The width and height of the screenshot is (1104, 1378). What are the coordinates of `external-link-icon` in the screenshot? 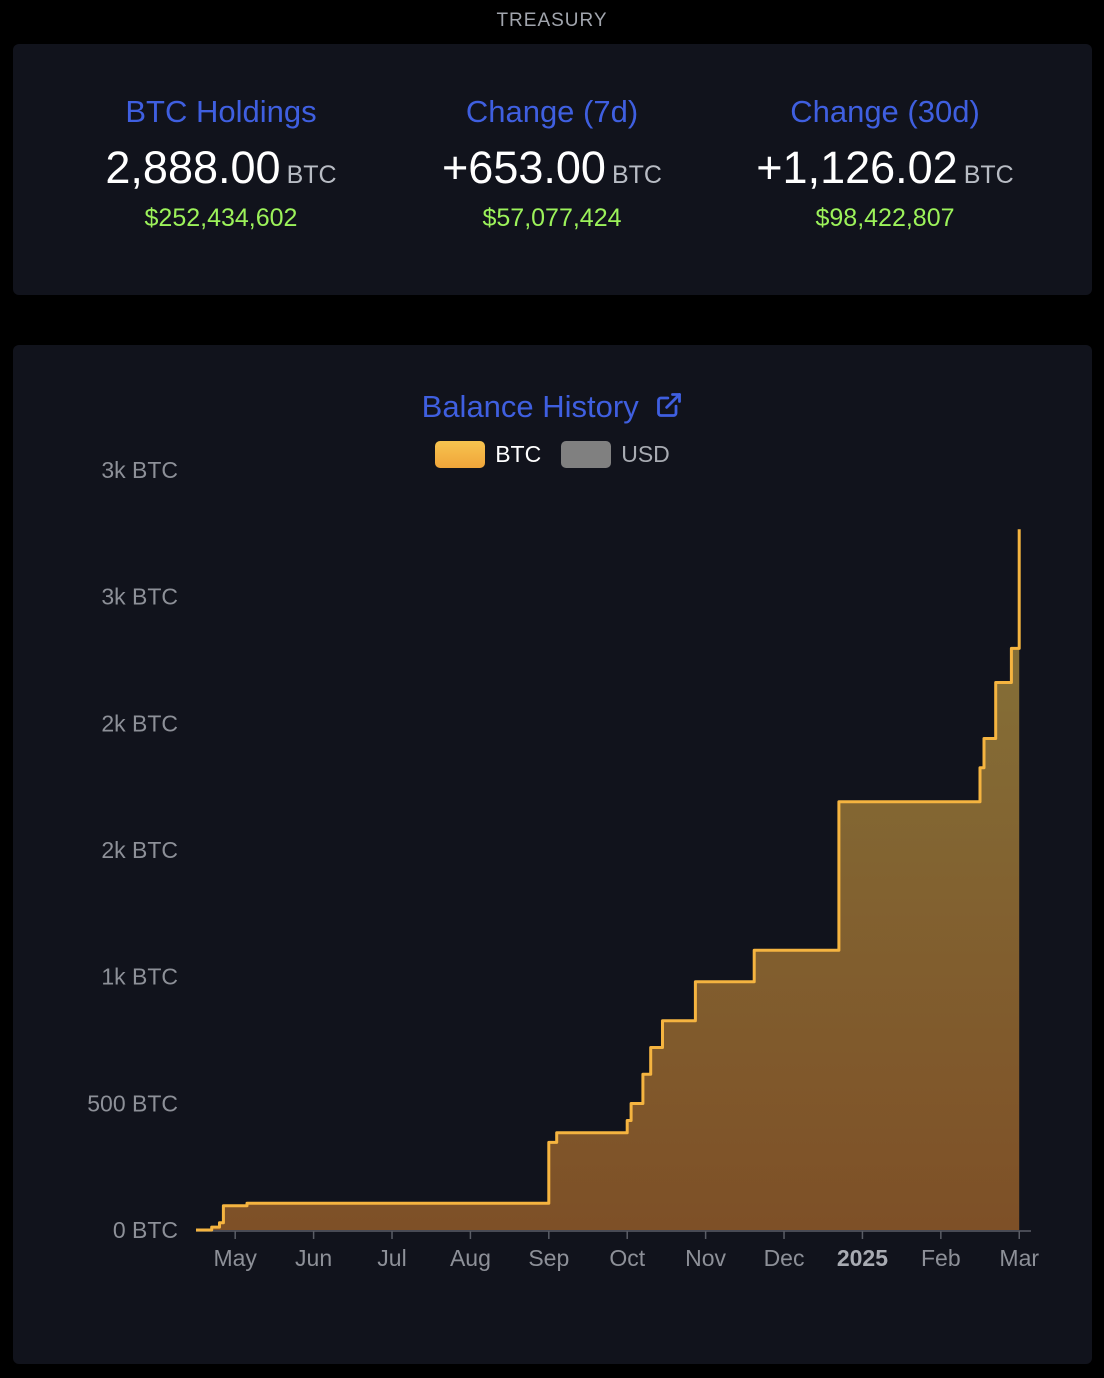 It's located at (669, 405).